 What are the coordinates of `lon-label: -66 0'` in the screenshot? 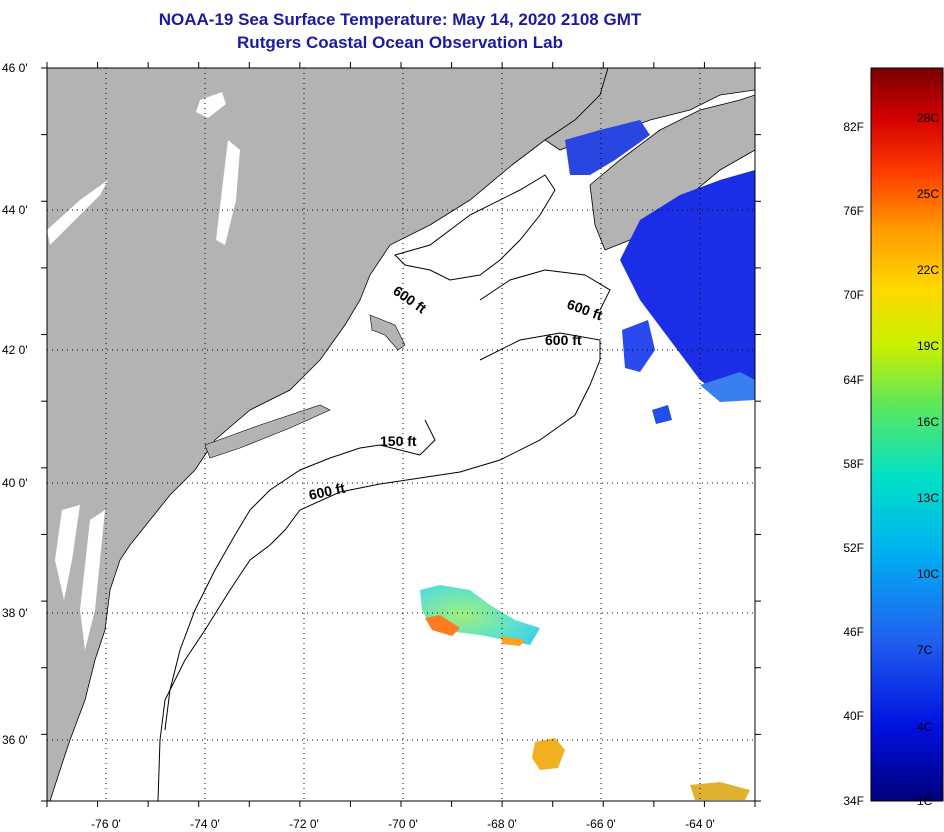 It's located at (601, 824).